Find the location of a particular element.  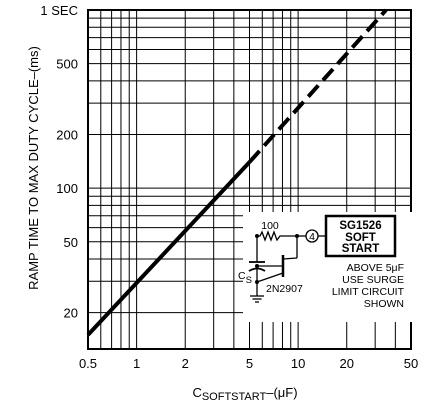

y-tick-label: 20 is located at coordinates (71, 313).